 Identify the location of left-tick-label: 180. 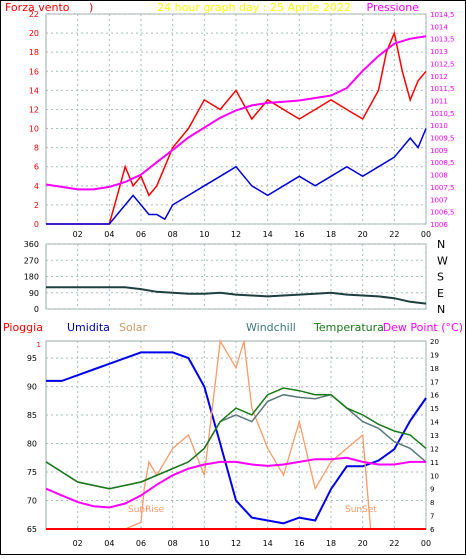
(31, 277).